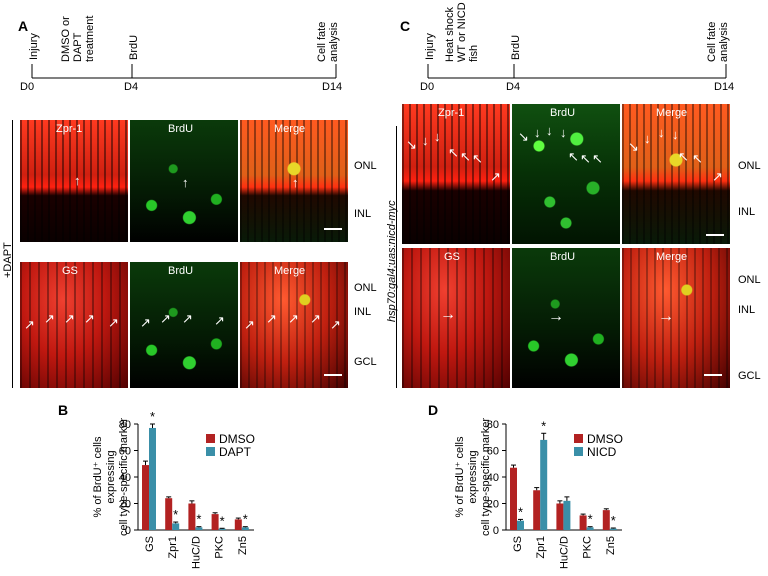  I want to click on channel-label: Zpr-1, so click(69, 129).